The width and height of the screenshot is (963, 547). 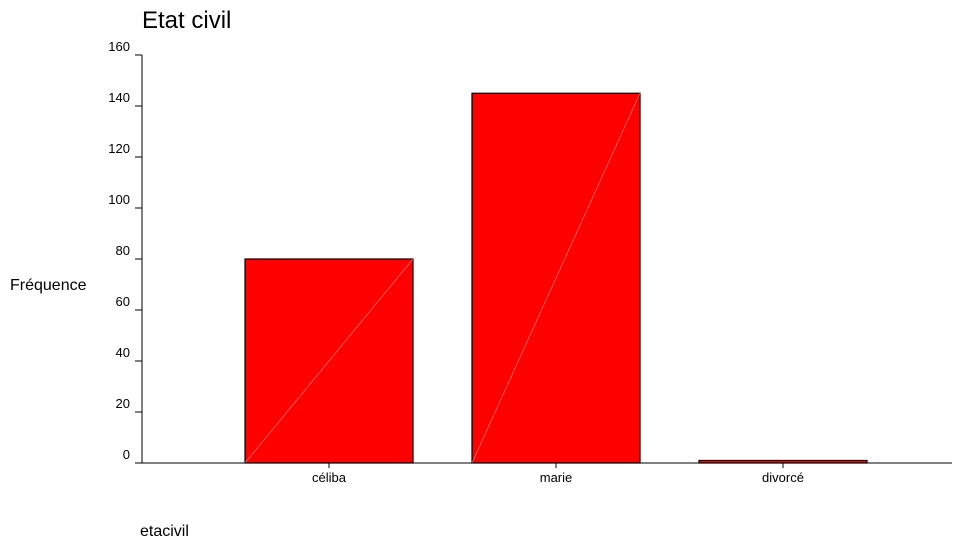 What do you see at coordinates (119, 97) in the screenshot?
I see `y-tick-label: 140` at bounding box center [119, 97].